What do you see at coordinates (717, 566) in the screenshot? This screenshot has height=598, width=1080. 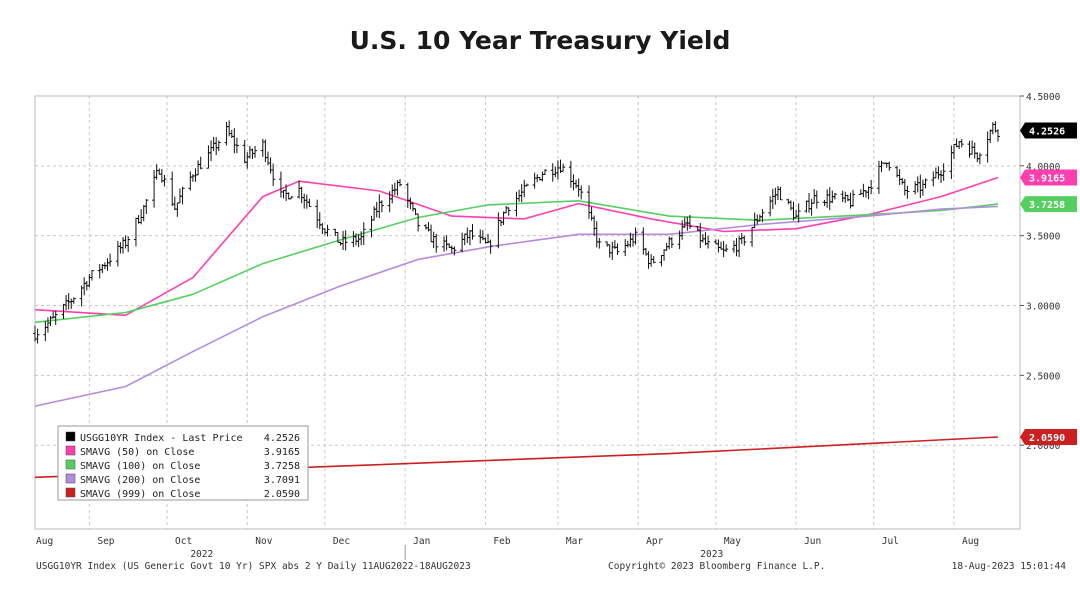 I see `footer-copyright: Copyright© 2023 Bloomberg Finance L.P.` at bounding box center [717, 566].